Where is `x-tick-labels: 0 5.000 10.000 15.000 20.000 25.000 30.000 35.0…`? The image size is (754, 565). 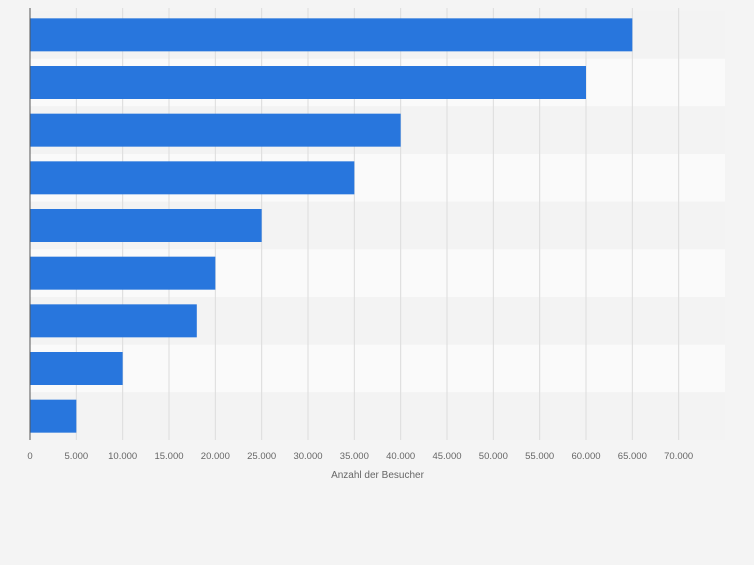
x-tick-labels: 0 5.000 10.000 15.000 20.000 25.000 30.000 35.0… is located at coordinates (360, 456).